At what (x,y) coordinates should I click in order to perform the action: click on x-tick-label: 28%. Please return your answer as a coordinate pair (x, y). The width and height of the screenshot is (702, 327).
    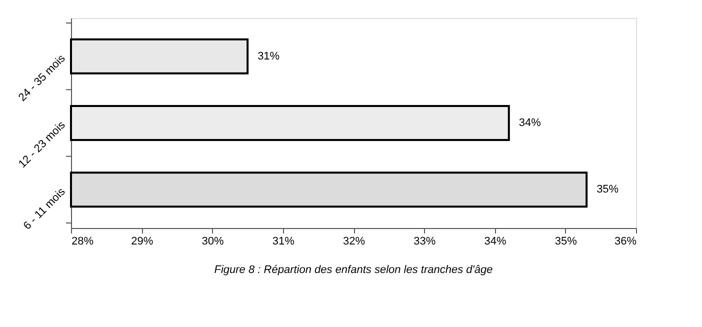
    Looking at the image, I should click on (83, 242).